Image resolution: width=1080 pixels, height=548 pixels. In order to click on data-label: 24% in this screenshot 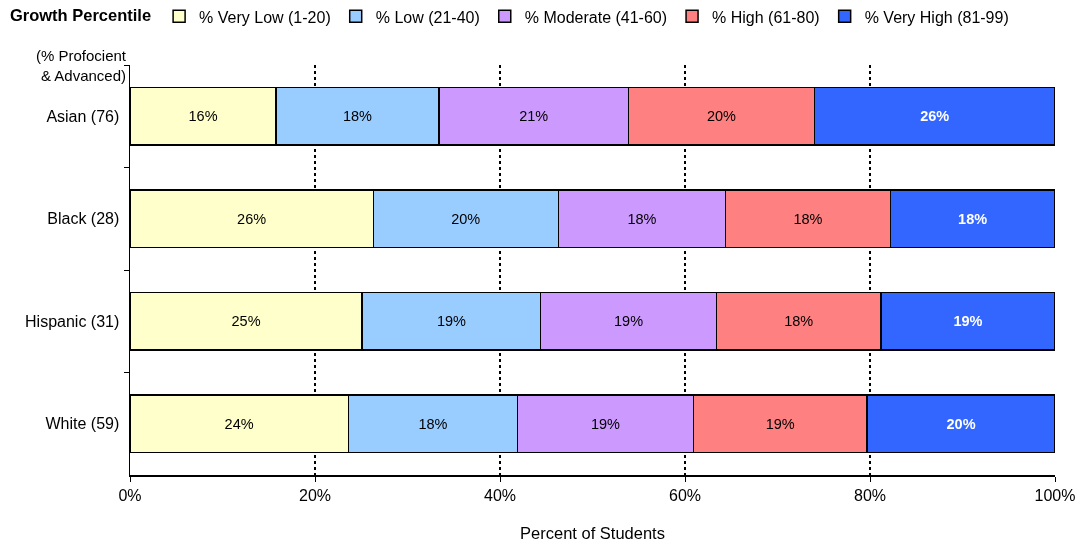, I will do `click(239, 423)`.